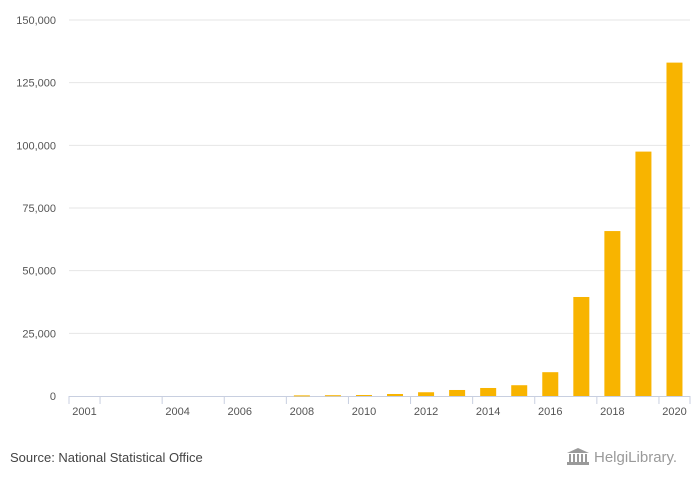 The height and width of the screenshot is (483, 700). I want to click on y-tick-label: 50,000, so click(39, 272).